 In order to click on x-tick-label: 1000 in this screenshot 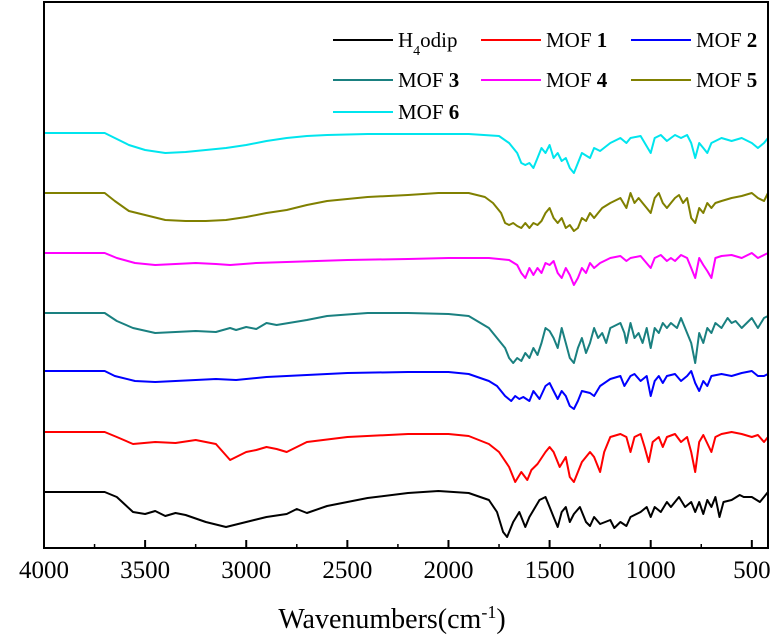, I will do `click(651, 570)`.